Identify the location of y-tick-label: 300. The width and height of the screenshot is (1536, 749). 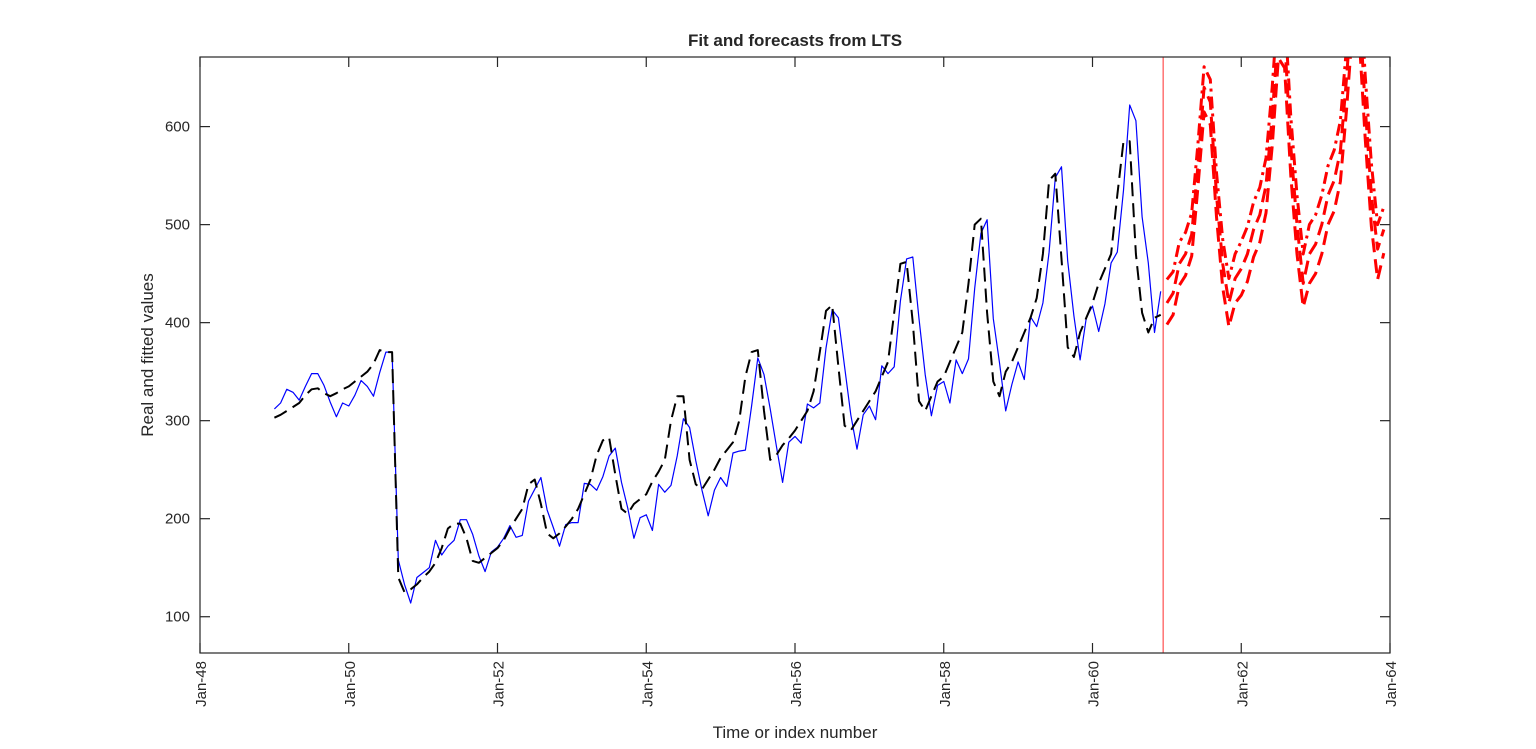
(177, 421).